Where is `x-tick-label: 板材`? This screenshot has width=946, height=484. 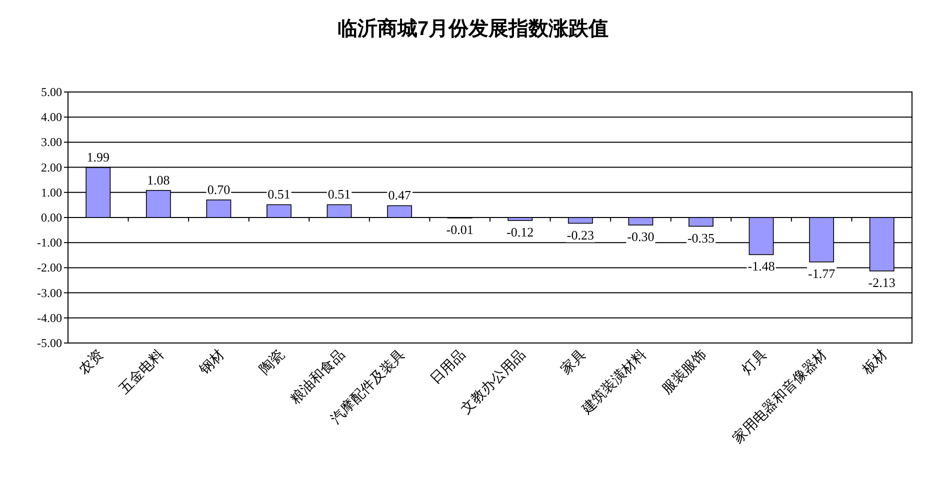
x-tick-label: 板材 is located at coordinates (874, 362).